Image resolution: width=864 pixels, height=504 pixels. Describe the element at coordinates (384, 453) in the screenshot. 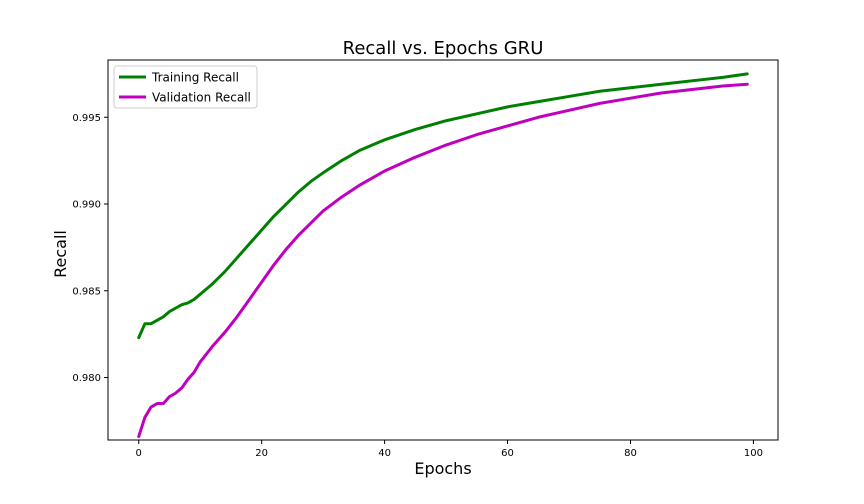

I see `x-tick-label: 40` at that location.